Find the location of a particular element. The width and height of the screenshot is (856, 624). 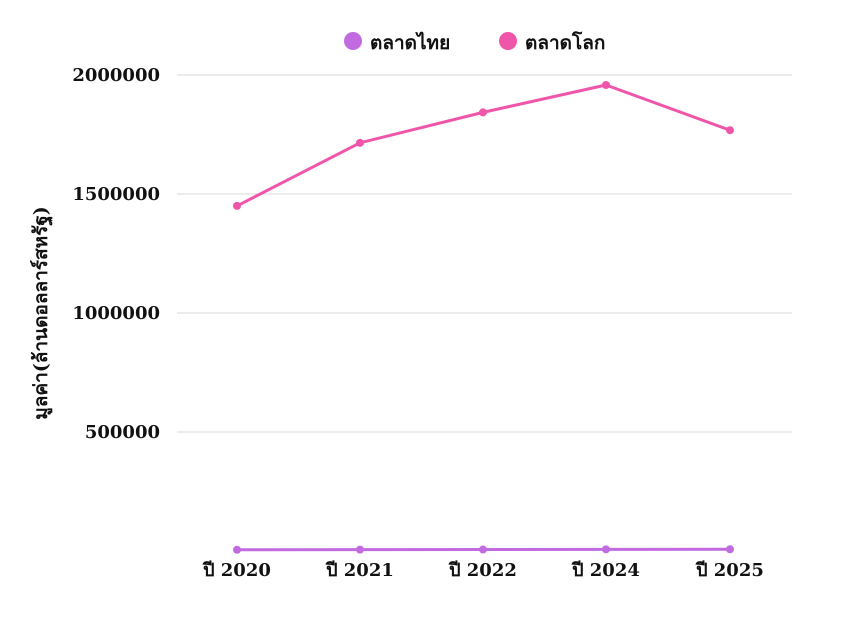

legend-label-world-market: ตลาดโลก is located at coordinates (565, 42).